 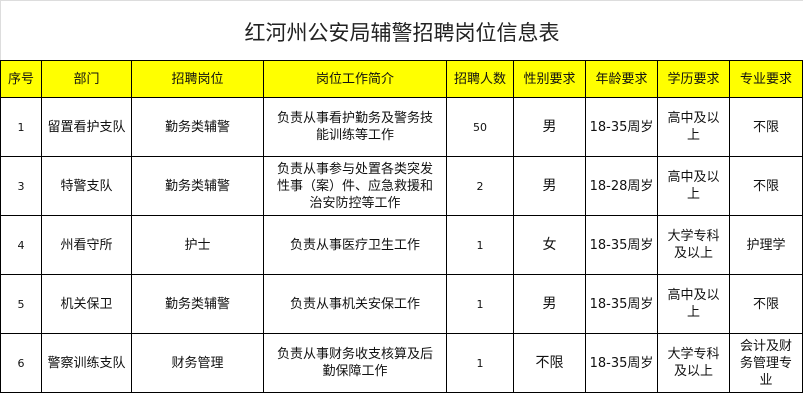 What do you see at coordinates (21, 304) in the screenshot?
I see `cell-no: 5` at bounding box center [21, 304].